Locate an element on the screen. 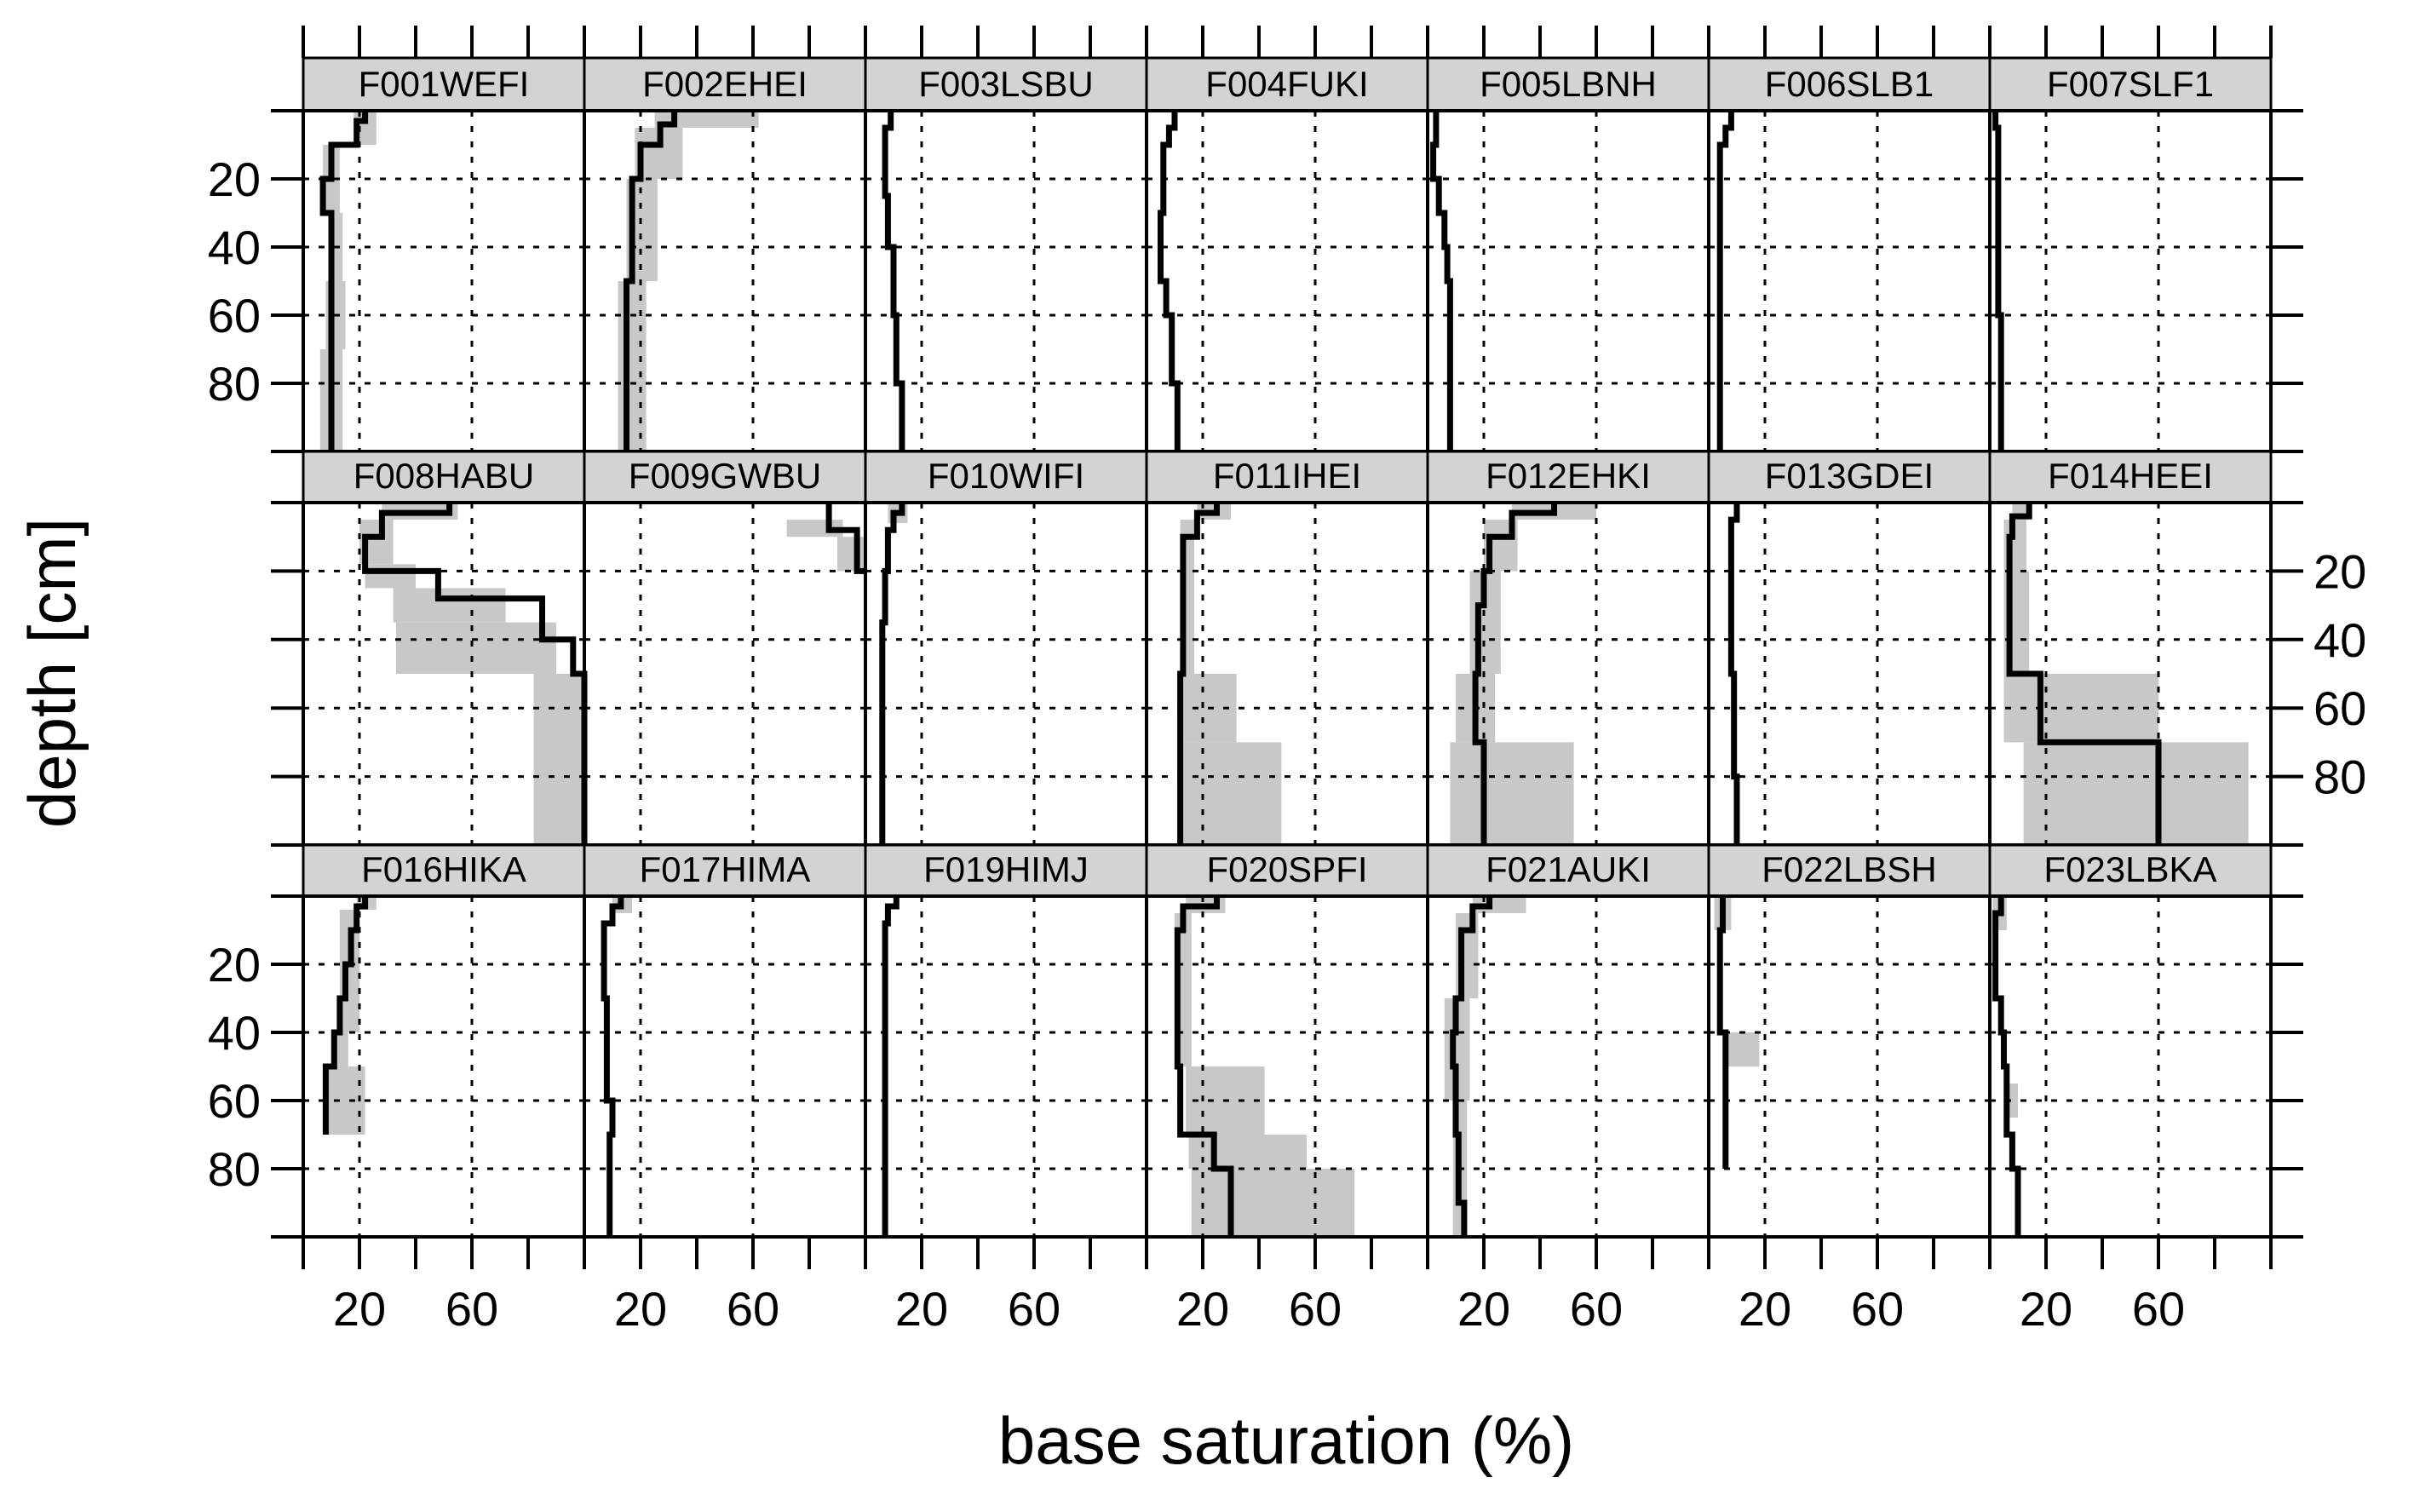  strip-label-F010WIFI: F010WIFI is located at coordinates (1006, 476).